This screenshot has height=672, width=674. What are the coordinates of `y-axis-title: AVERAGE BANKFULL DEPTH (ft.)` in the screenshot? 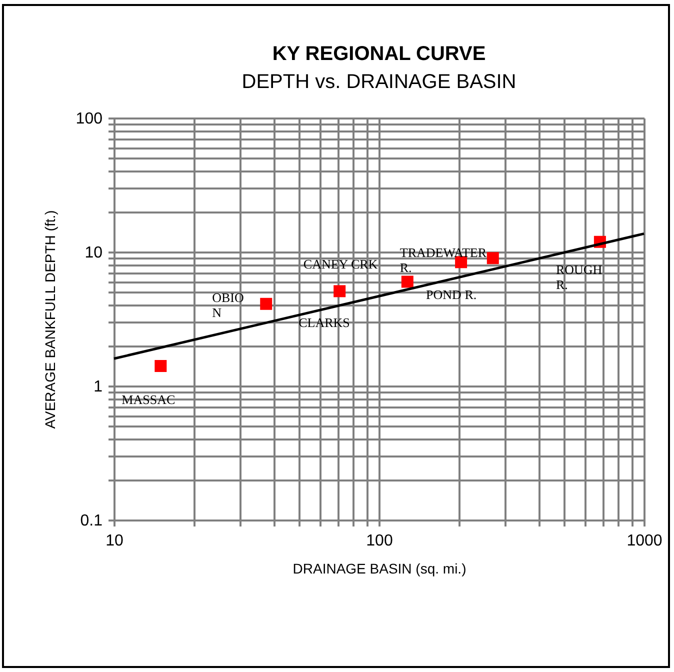 It's located at (50, 319).